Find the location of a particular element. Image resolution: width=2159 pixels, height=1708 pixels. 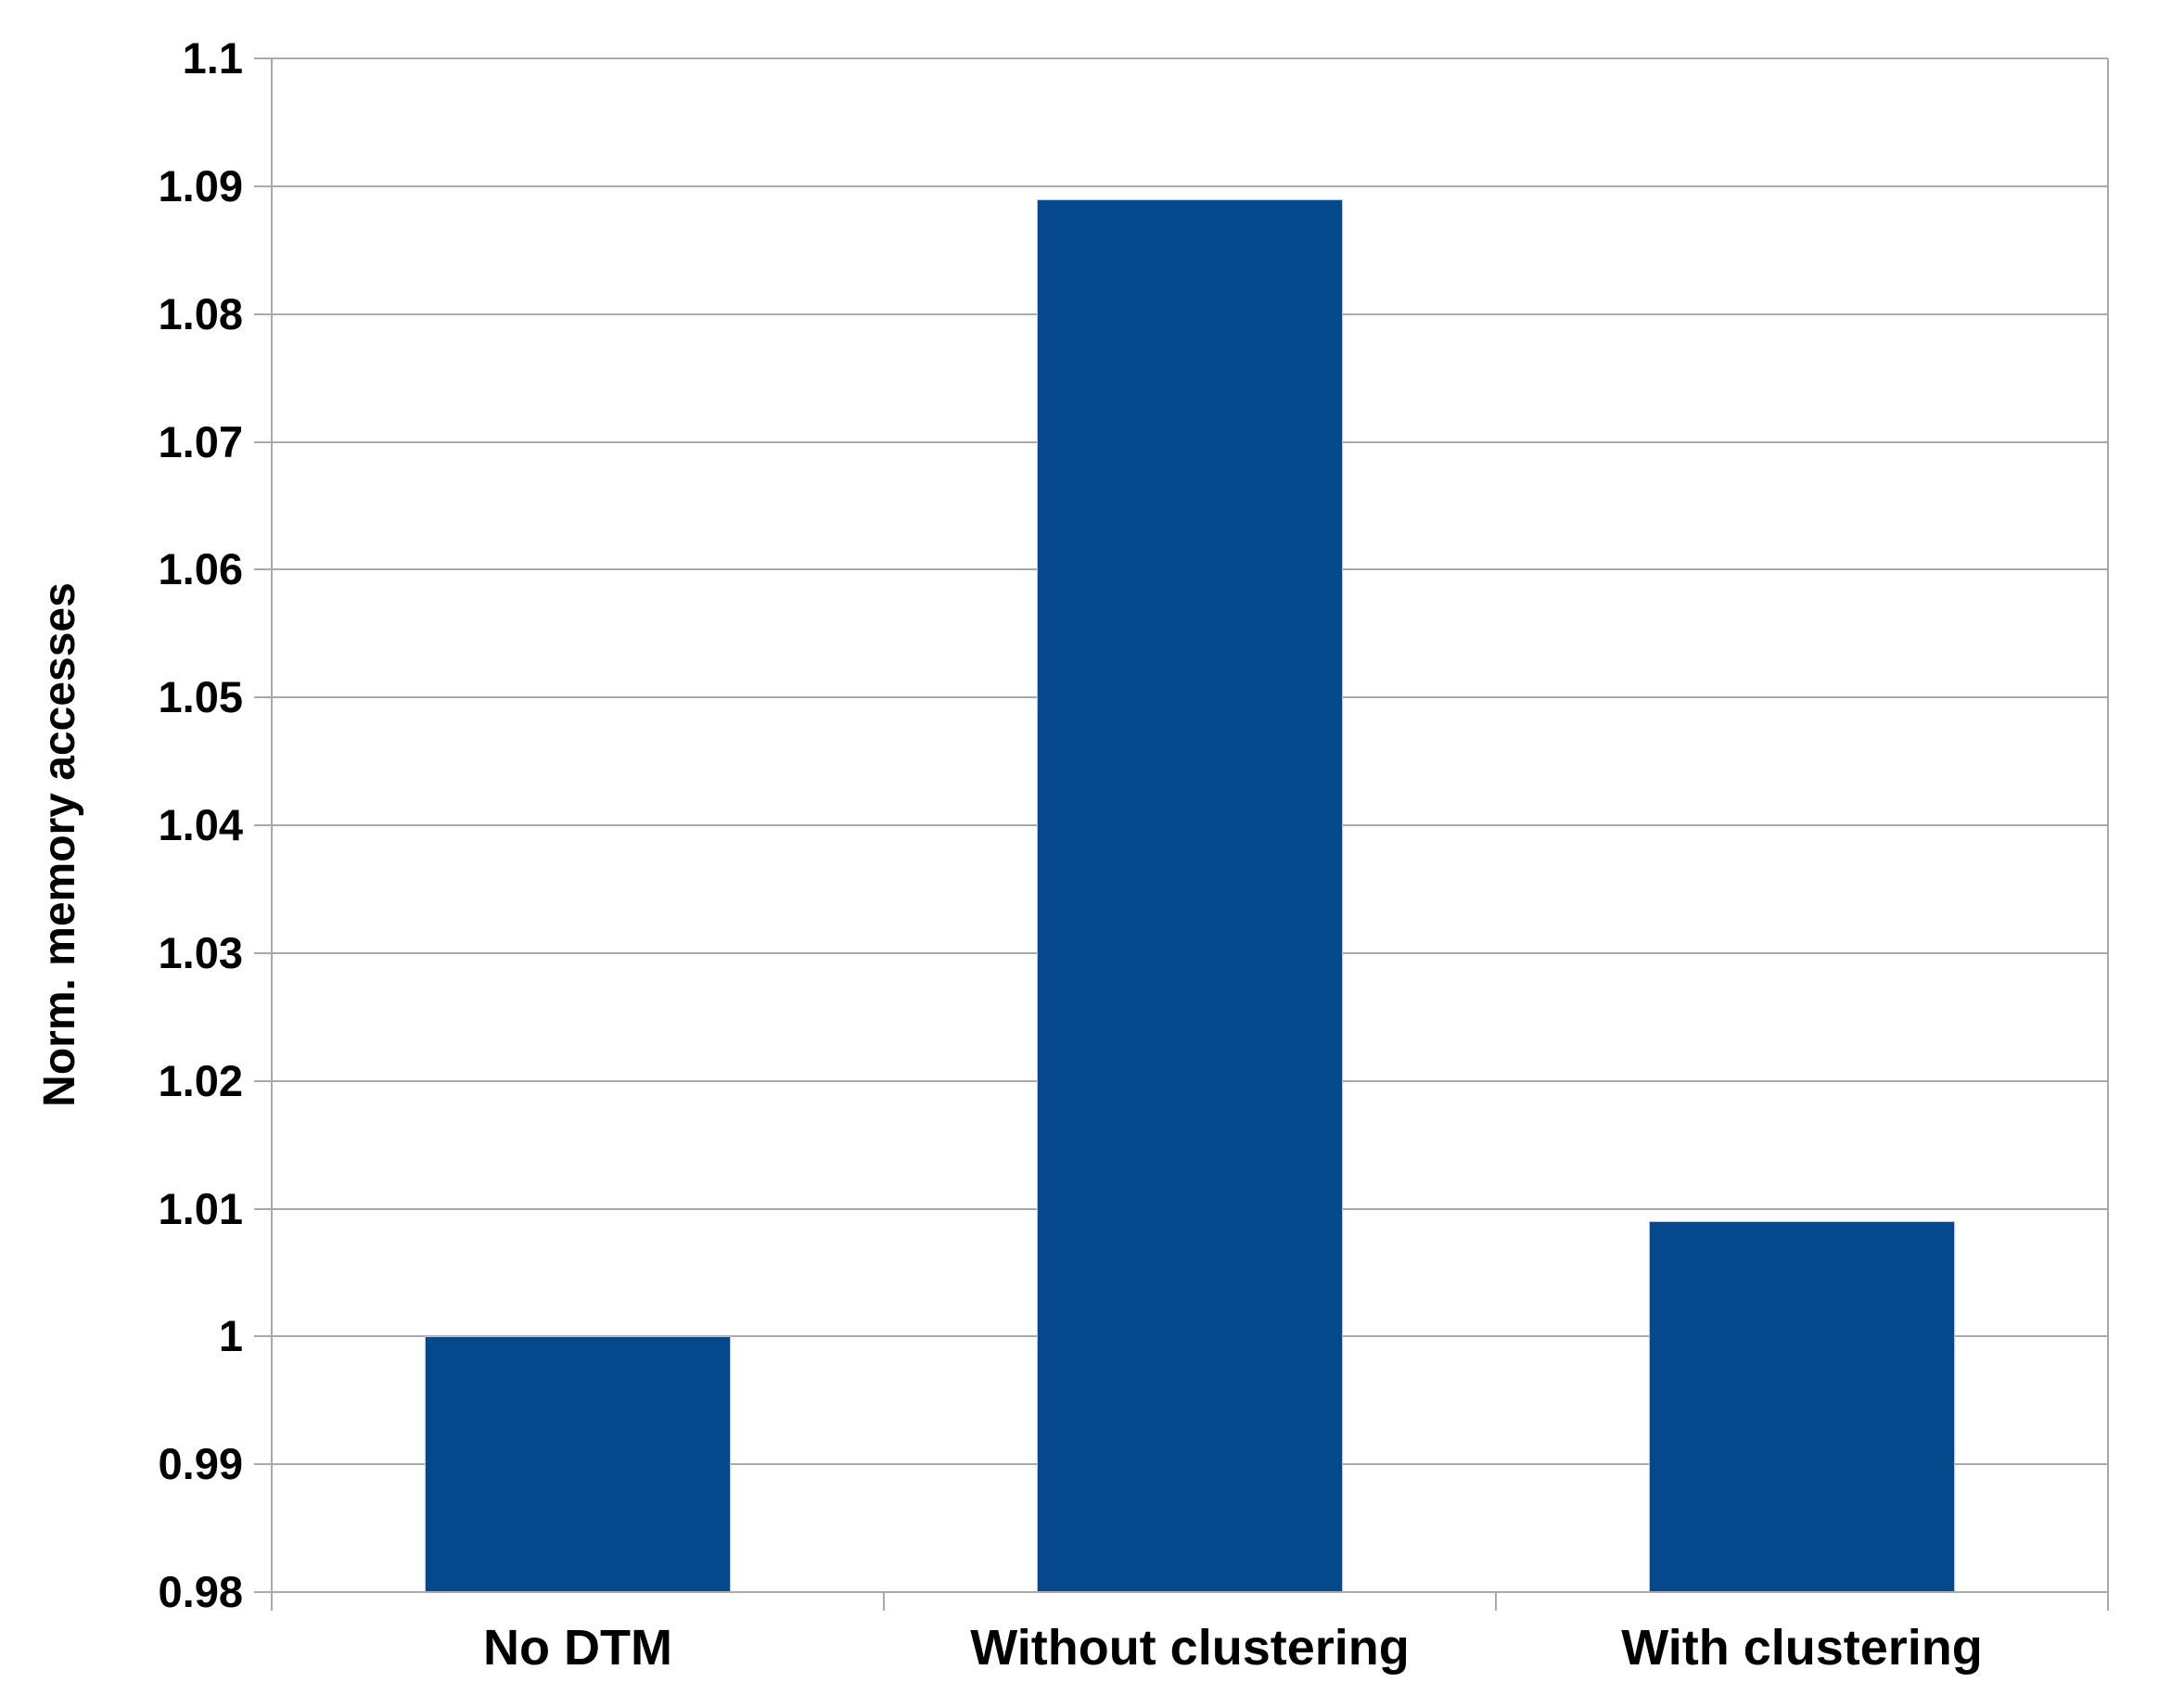

x-axis-label-no-dtm: No DTM is located at coordinates (578, 1648).